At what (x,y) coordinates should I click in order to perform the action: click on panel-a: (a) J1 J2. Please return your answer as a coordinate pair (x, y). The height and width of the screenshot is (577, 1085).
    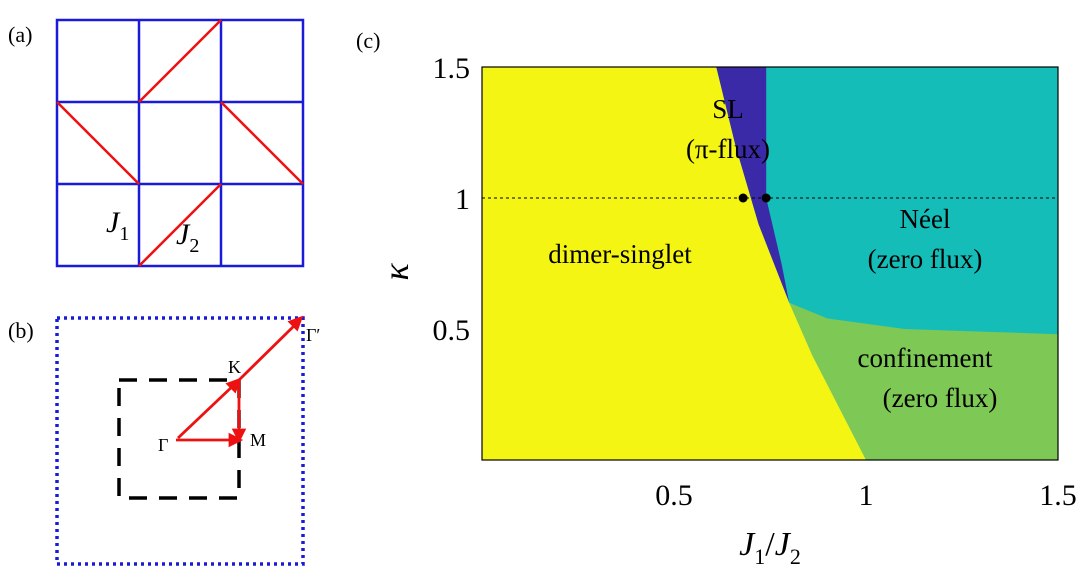
    Looking at the image, I should click on (156, 143).